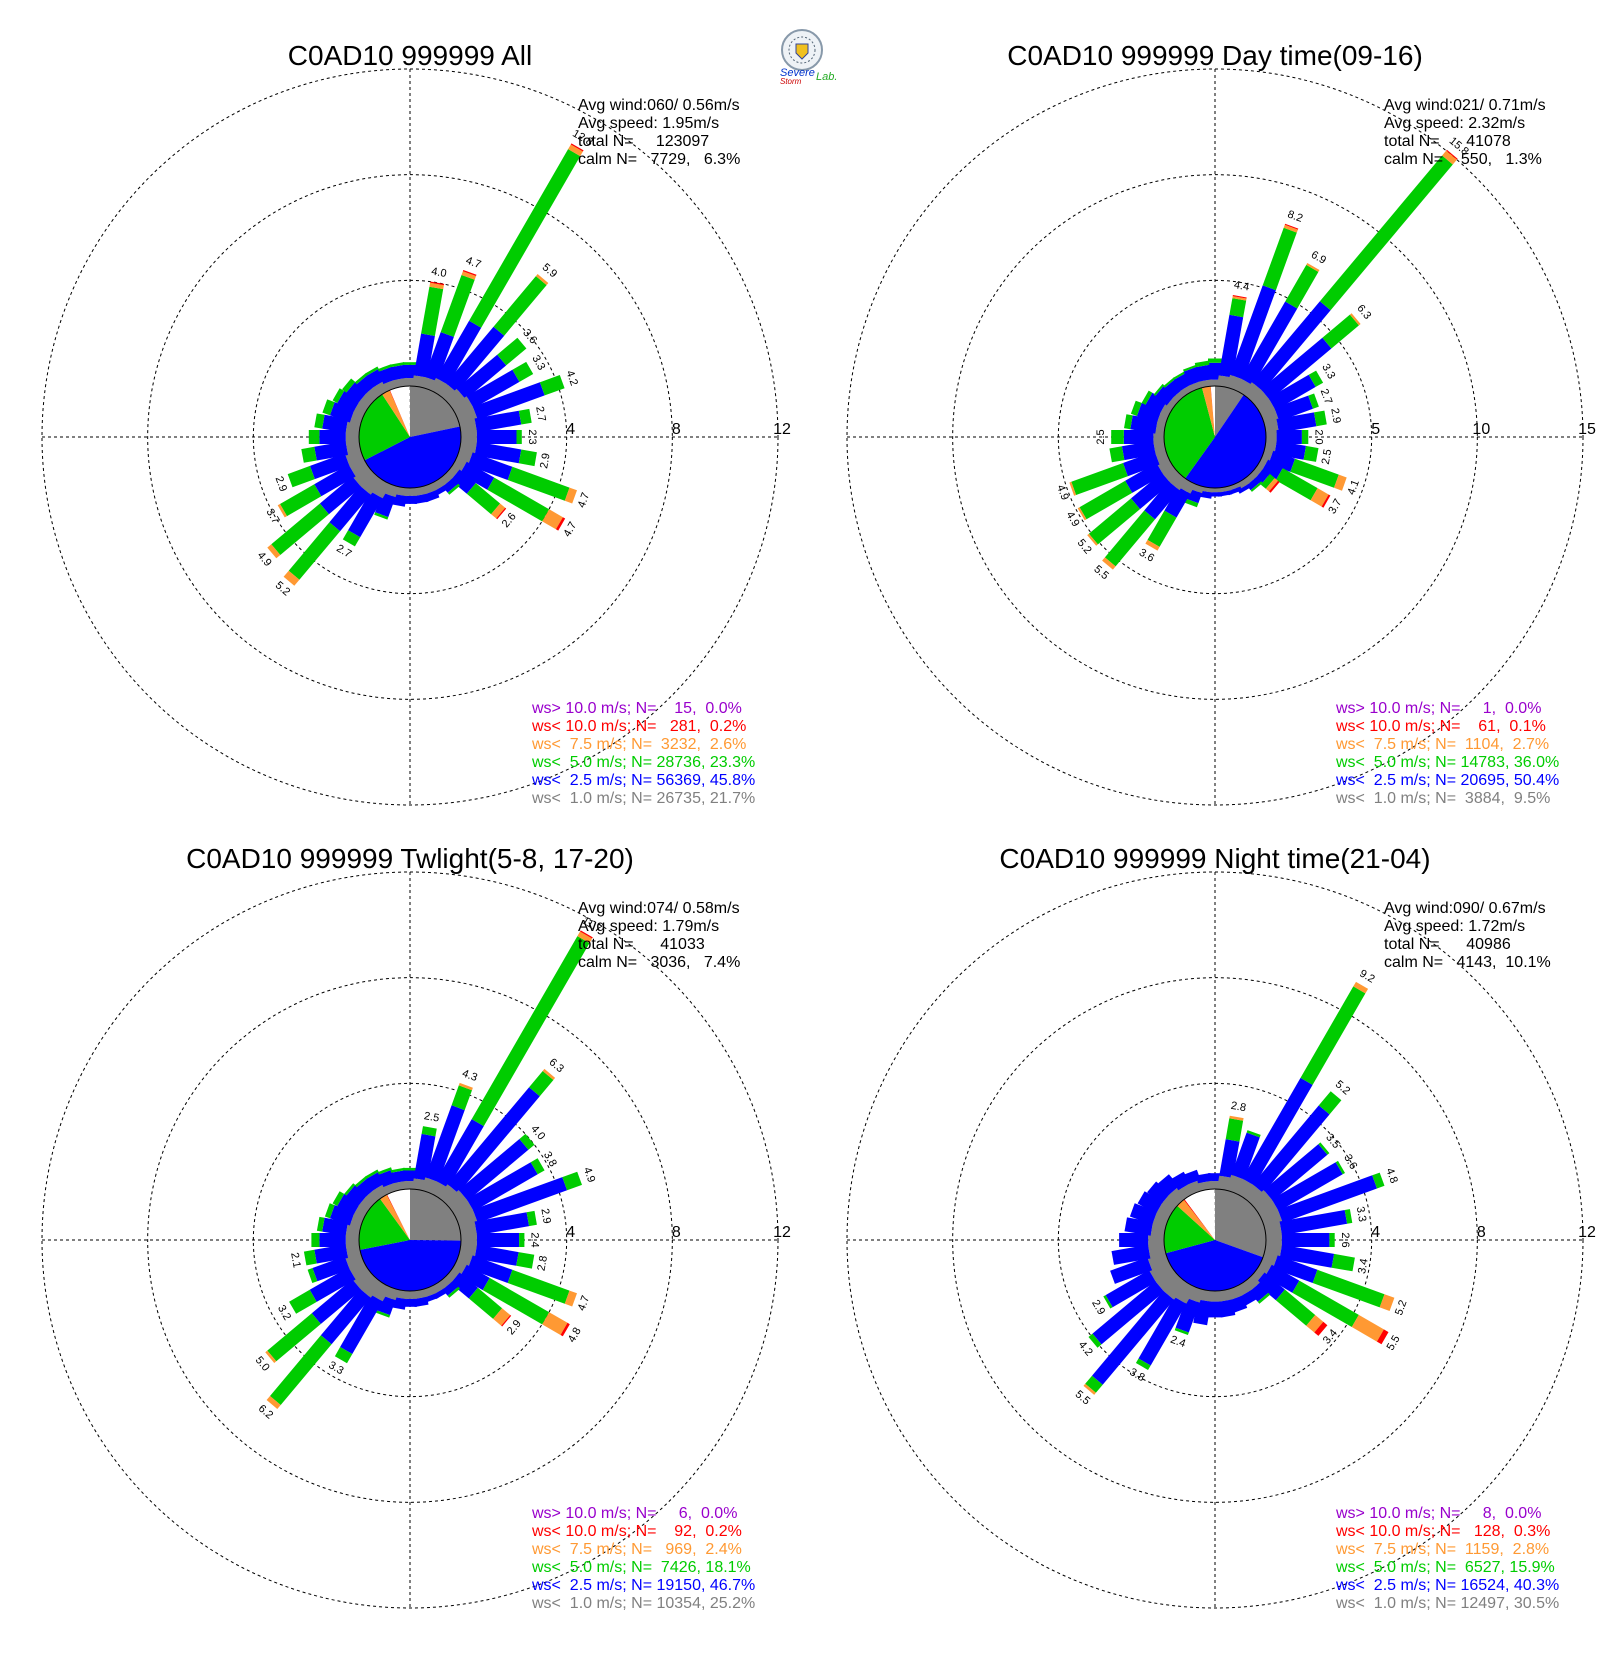 The width and height of the screenshot is (1620, 1660). I want to click on legend-entry: ws< 7.5 m/s; N= 969, 2.4%, so click(636, 1549).